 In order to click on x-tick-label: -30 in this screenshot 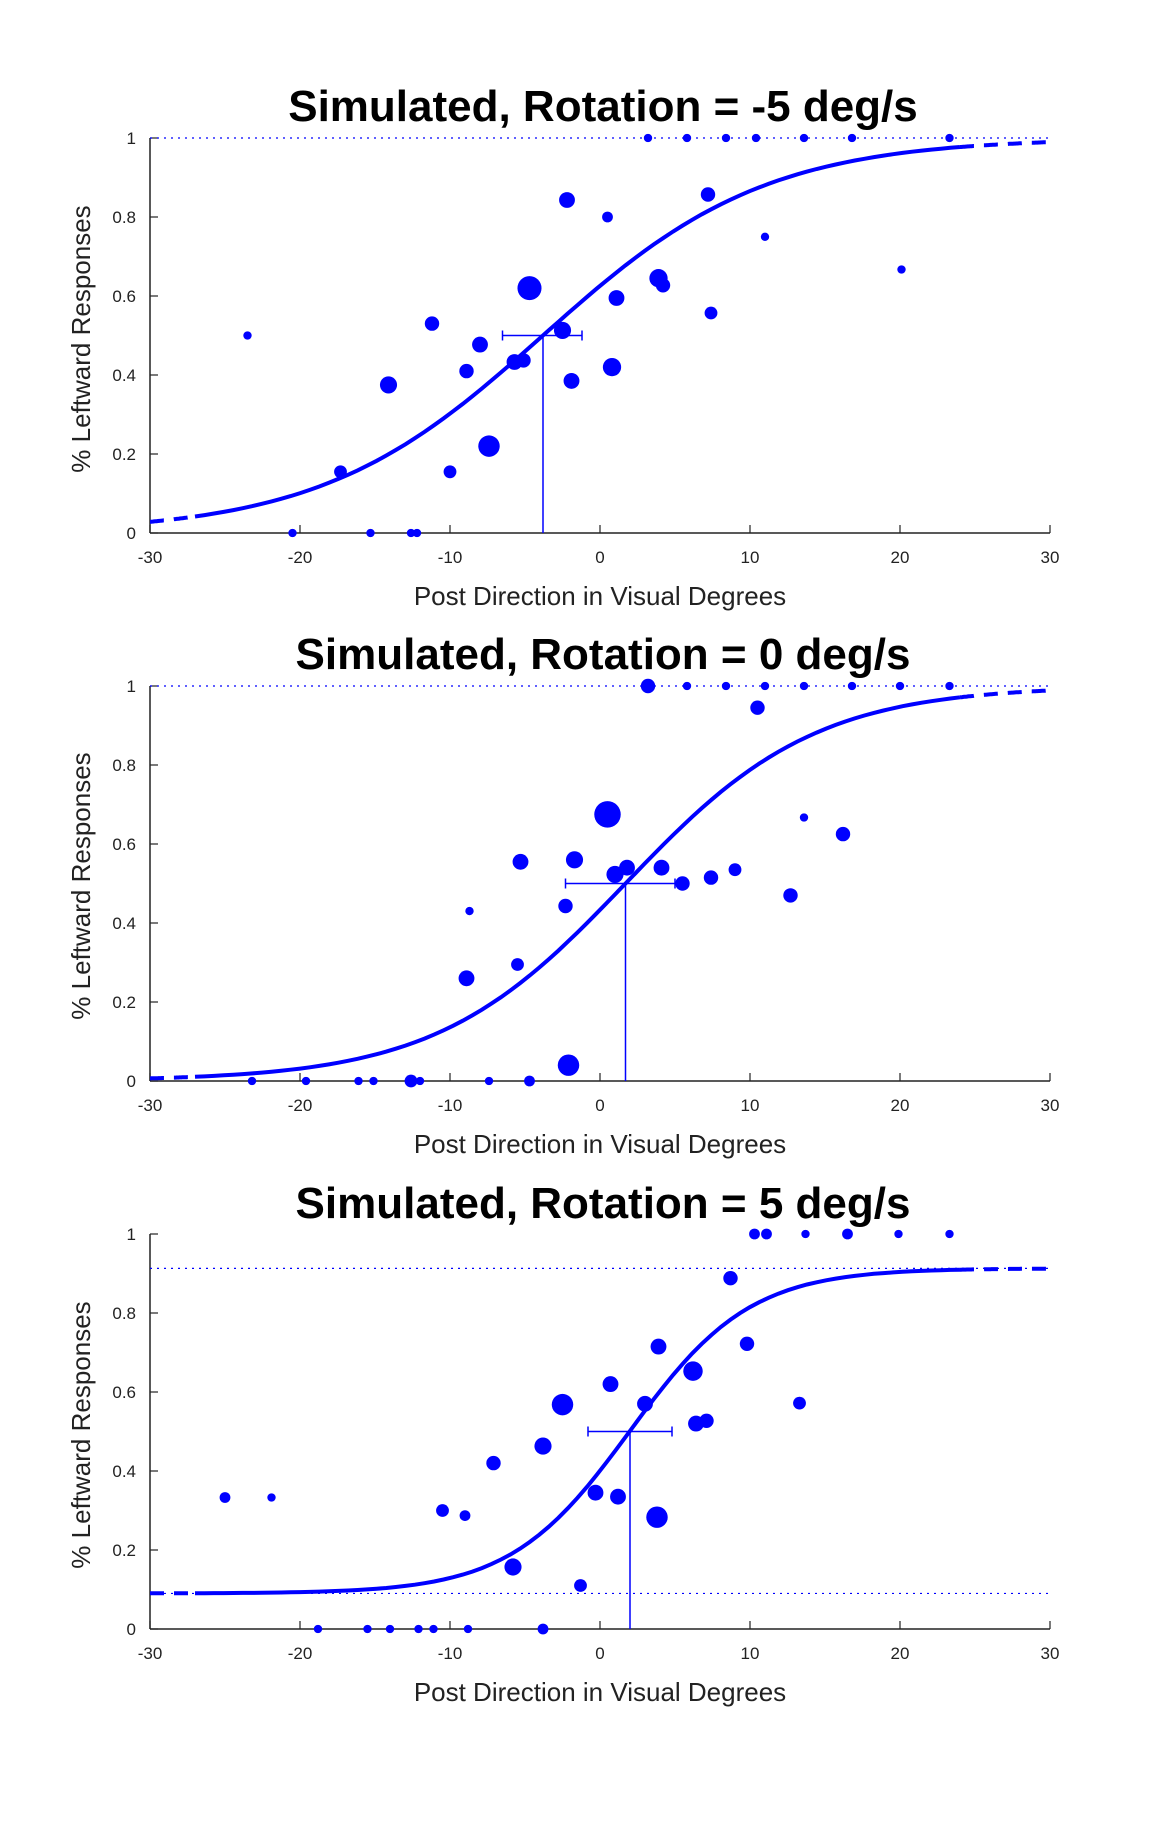, I will do `click(150, 557)`.